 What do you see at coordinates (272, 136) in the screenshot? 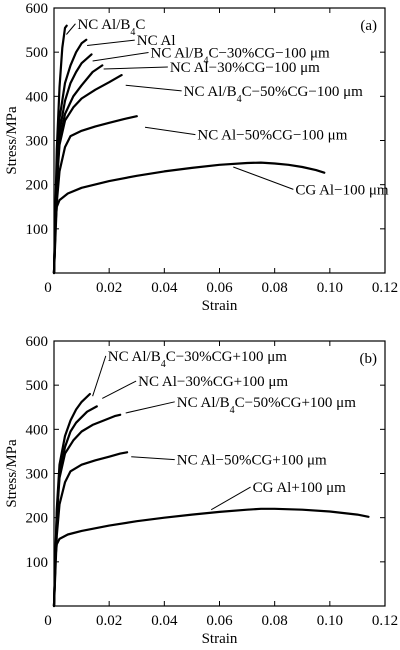
I see `series-label-6: NC Al−50%CG−100 μm` at bounding box center [272, 136].